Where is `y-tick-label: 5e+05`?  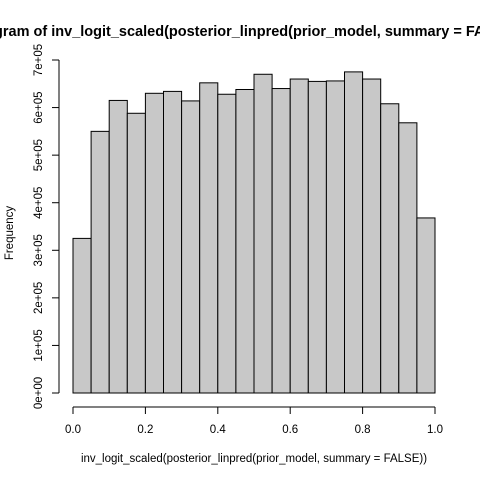
y-tick-label: 5e+05 is located at coordinates (39, 155).